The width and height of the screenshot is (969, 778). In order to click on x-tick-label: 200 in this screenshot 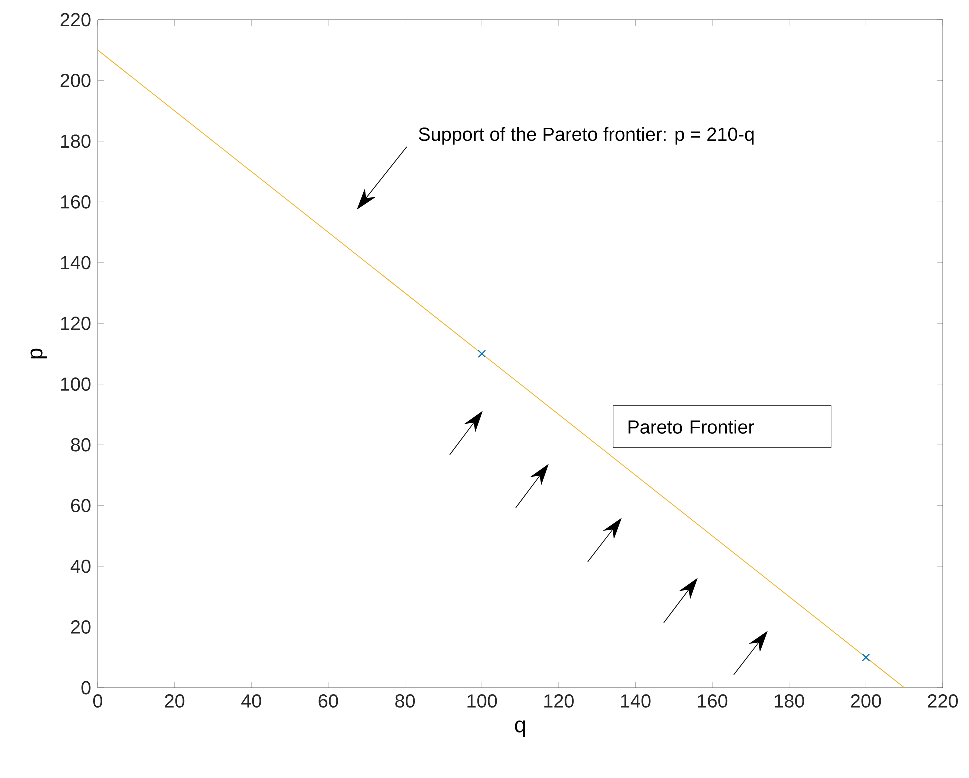, I will do `click(866, 701)`.